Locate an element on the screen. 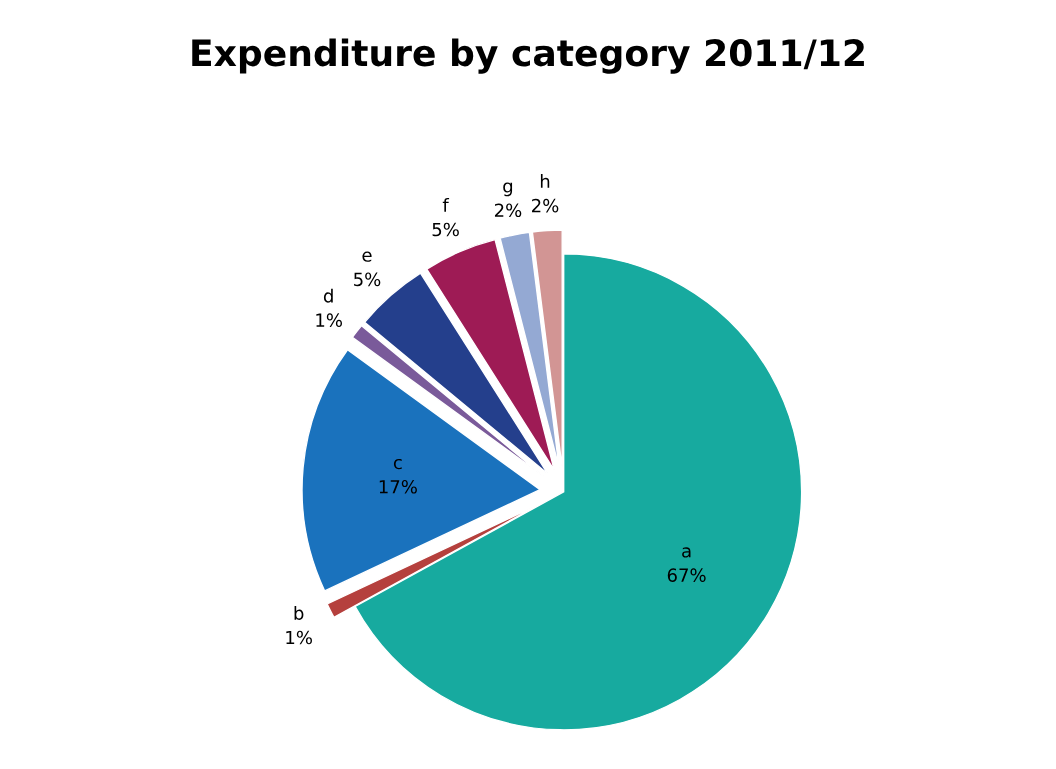 The width and height of the screenshot is (1056, 769). slice-label: f is located at coordinates (446, 204).